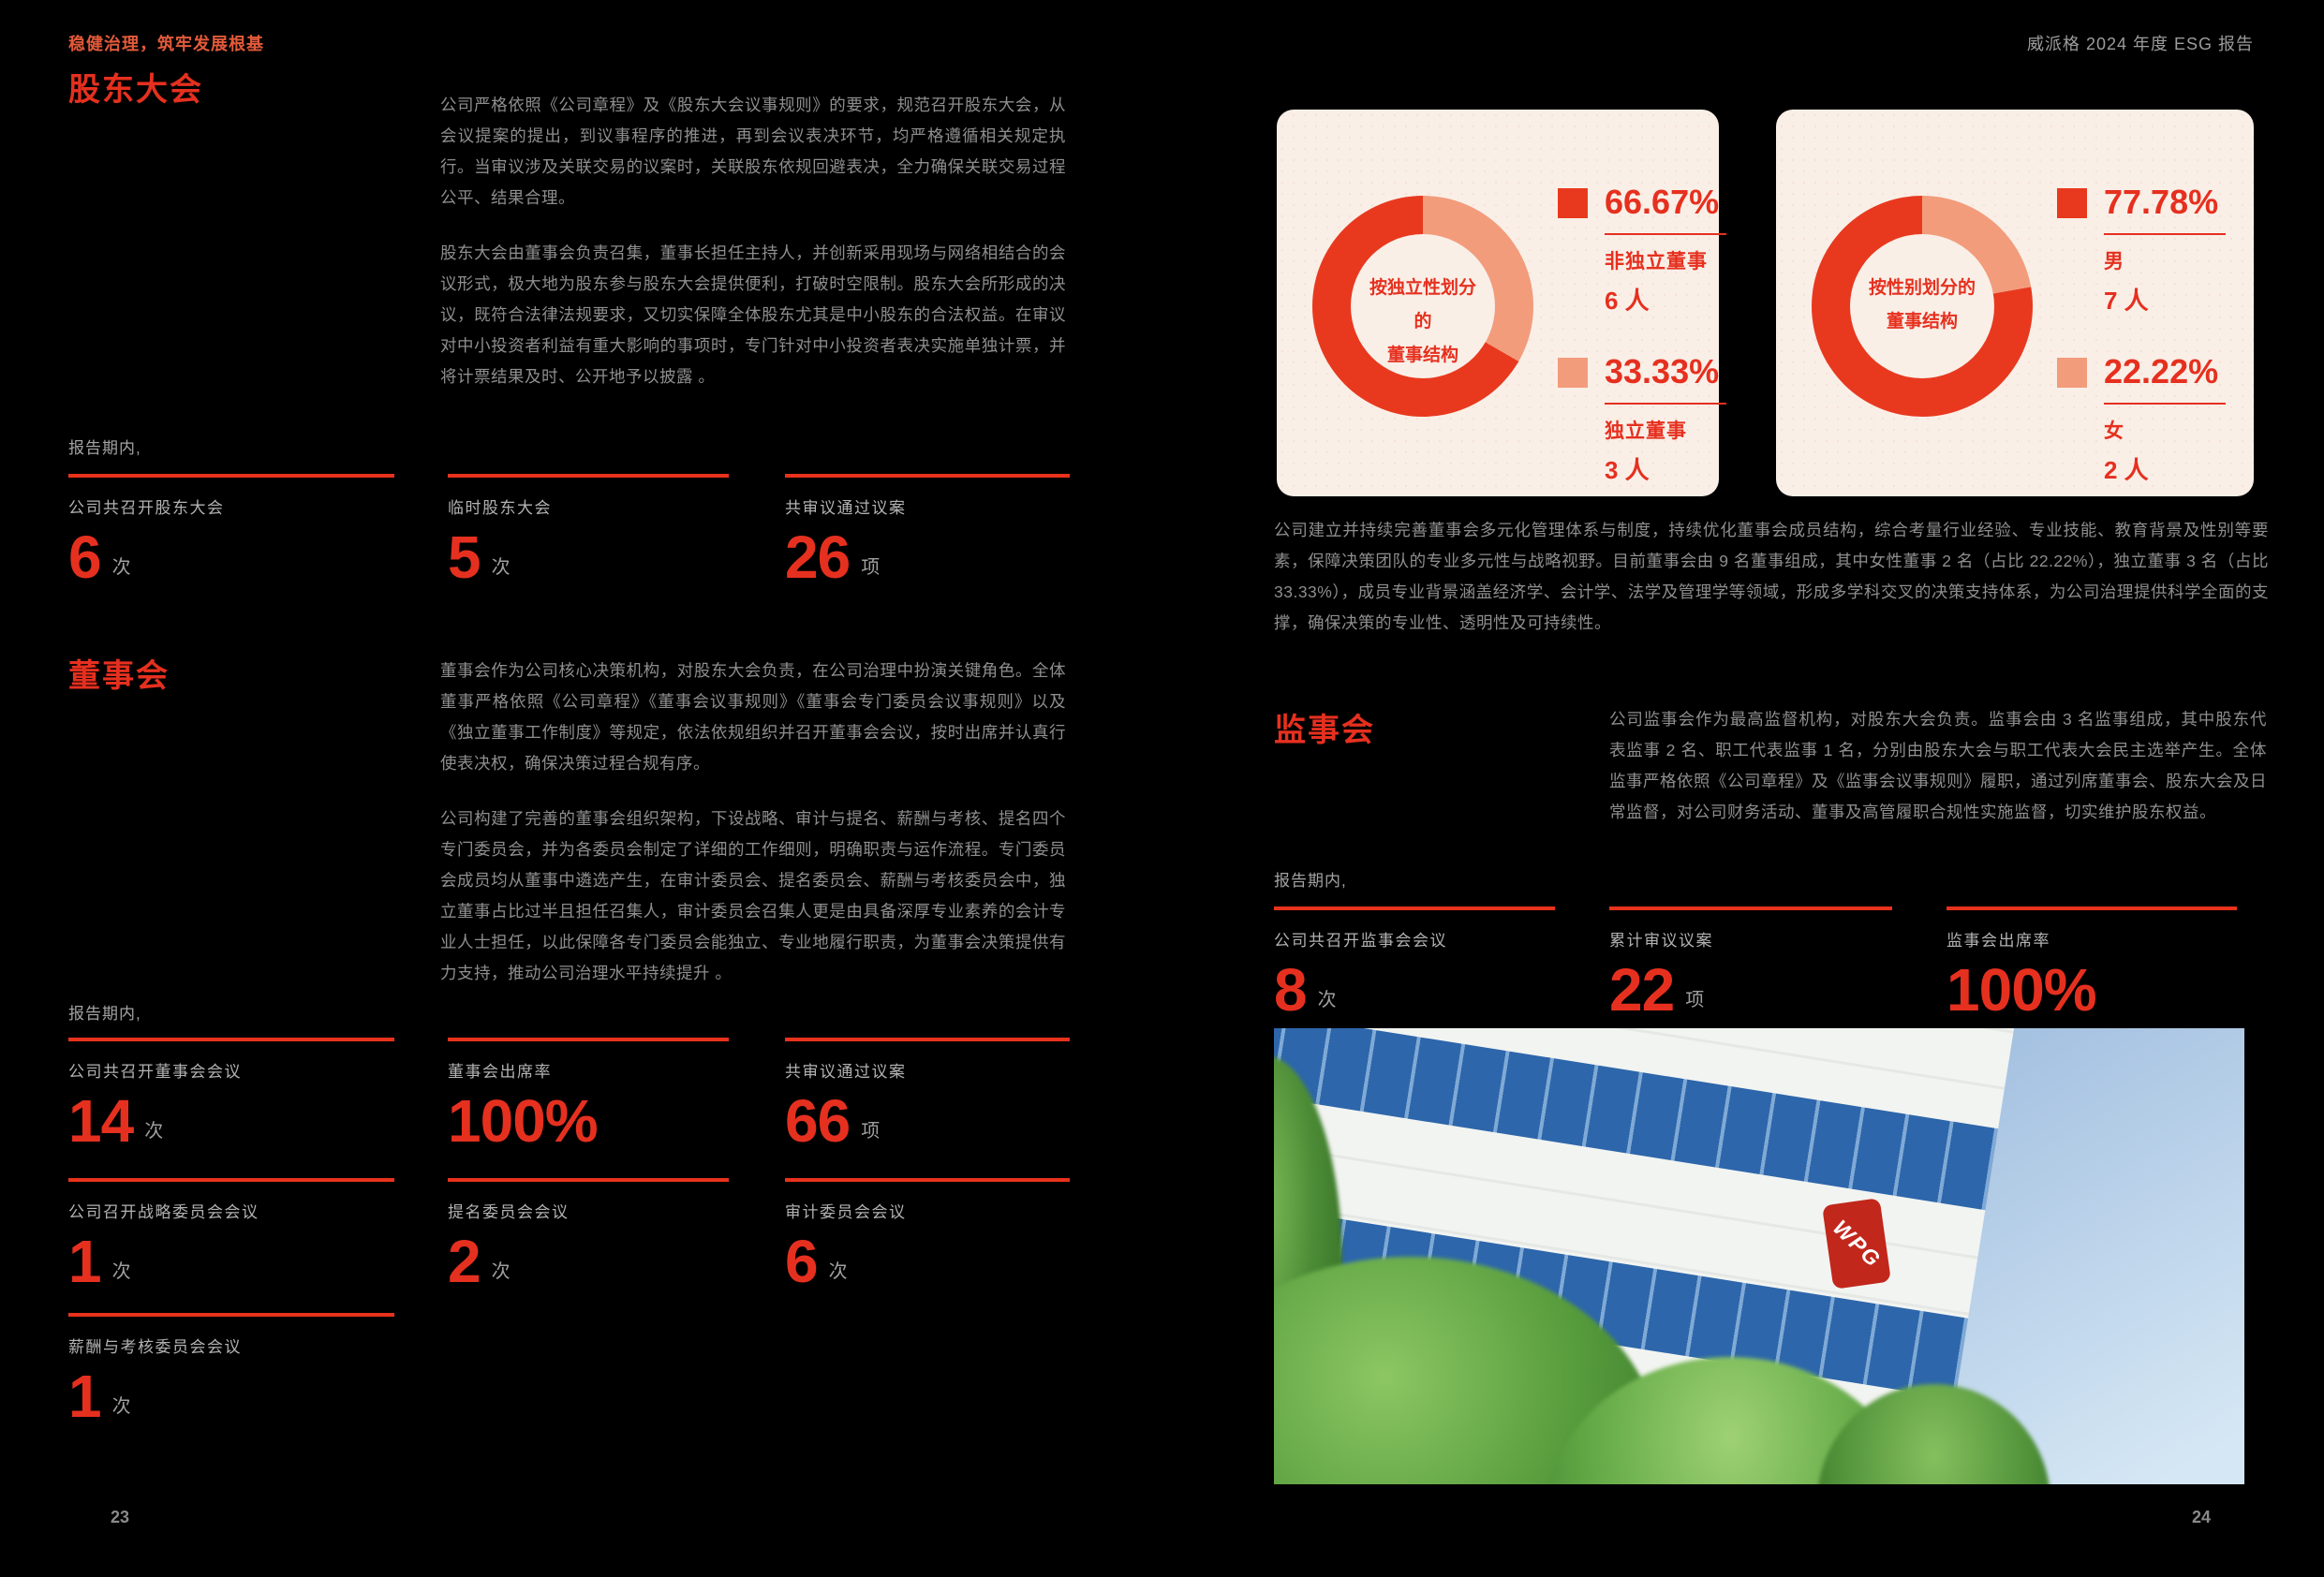 The height and width of the screenshot is (1577, 2324). What do you see at coordinates (166, 44) in the screenshot?
I see `breadcrumb: 稳健治理，筑牢发展根基` at bounding box center [166, 44].